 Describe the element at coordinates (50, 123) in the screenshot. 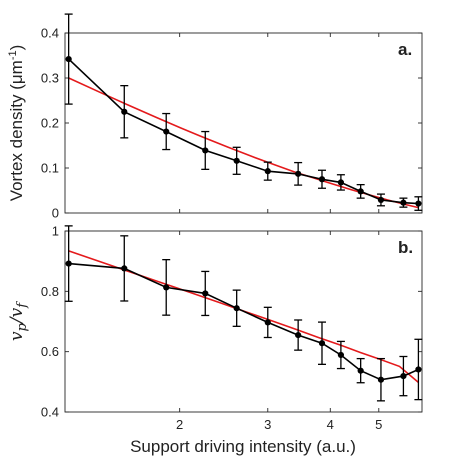

I see `y-tick-label: 0.2` at that location.